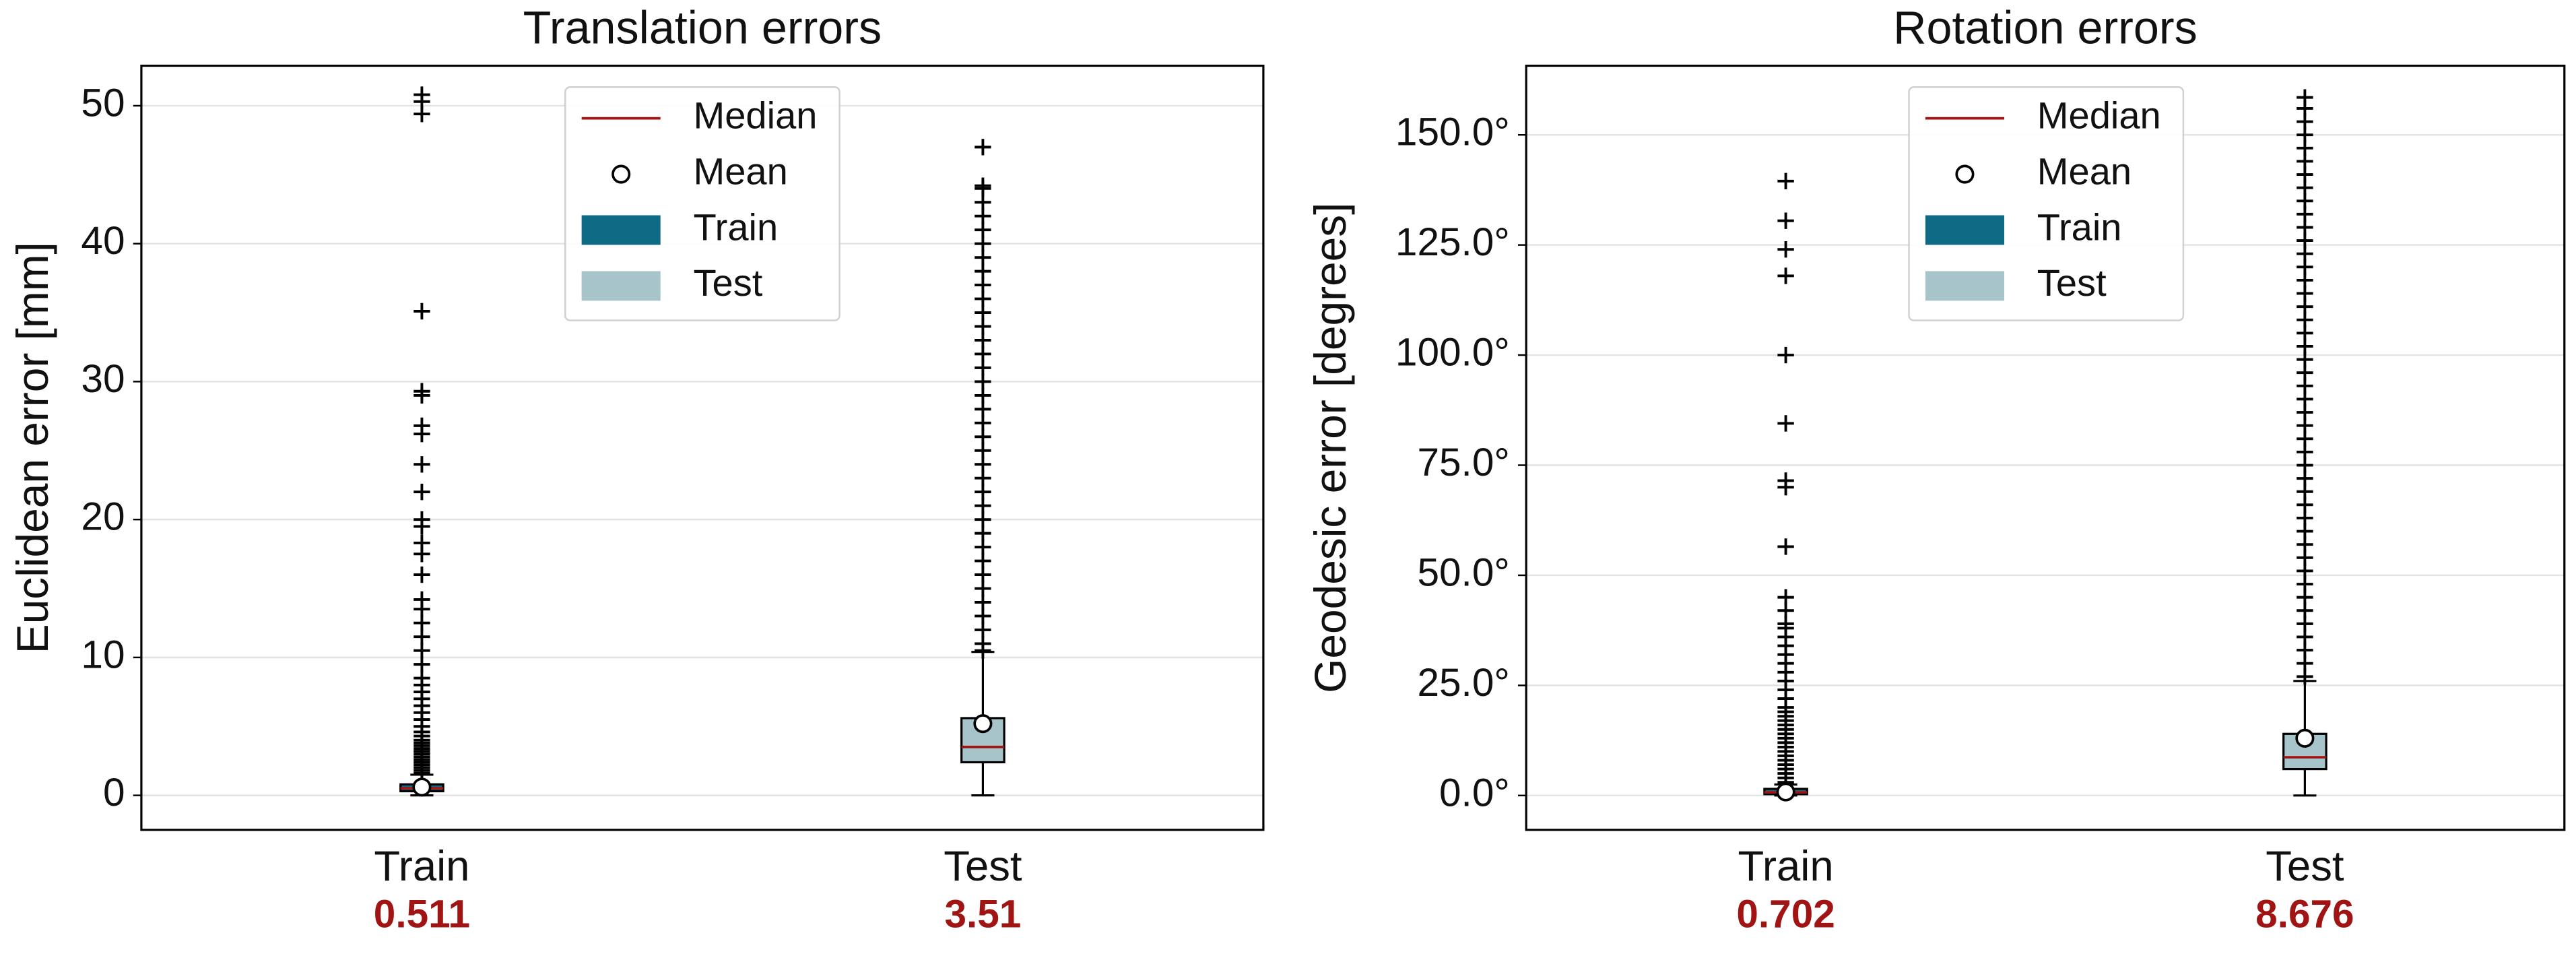 The width and height of the screenshot is (2576, 960). Describe the element at coordinates (103, 517) in the screenshot. I see `y-tick-label: 20` at that location.